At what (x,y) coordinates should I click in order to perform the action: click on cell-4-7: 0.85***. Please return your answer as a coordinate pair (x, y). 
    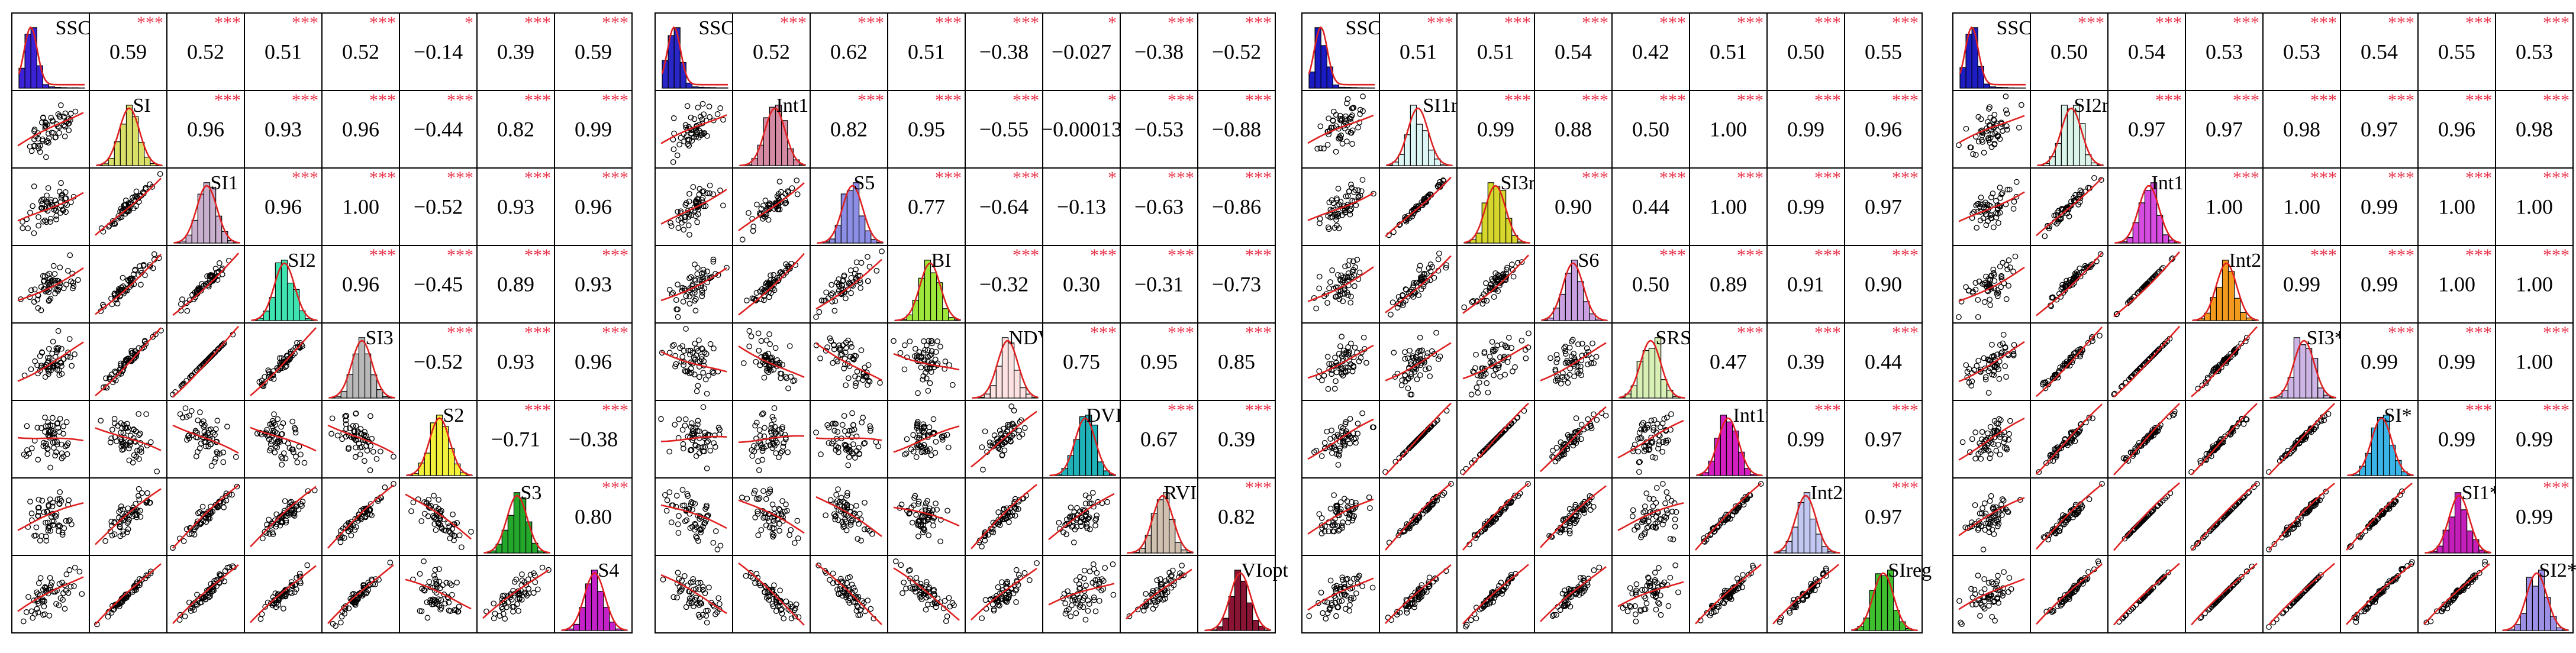
    Looking at the image, I should click on (1236, 362).